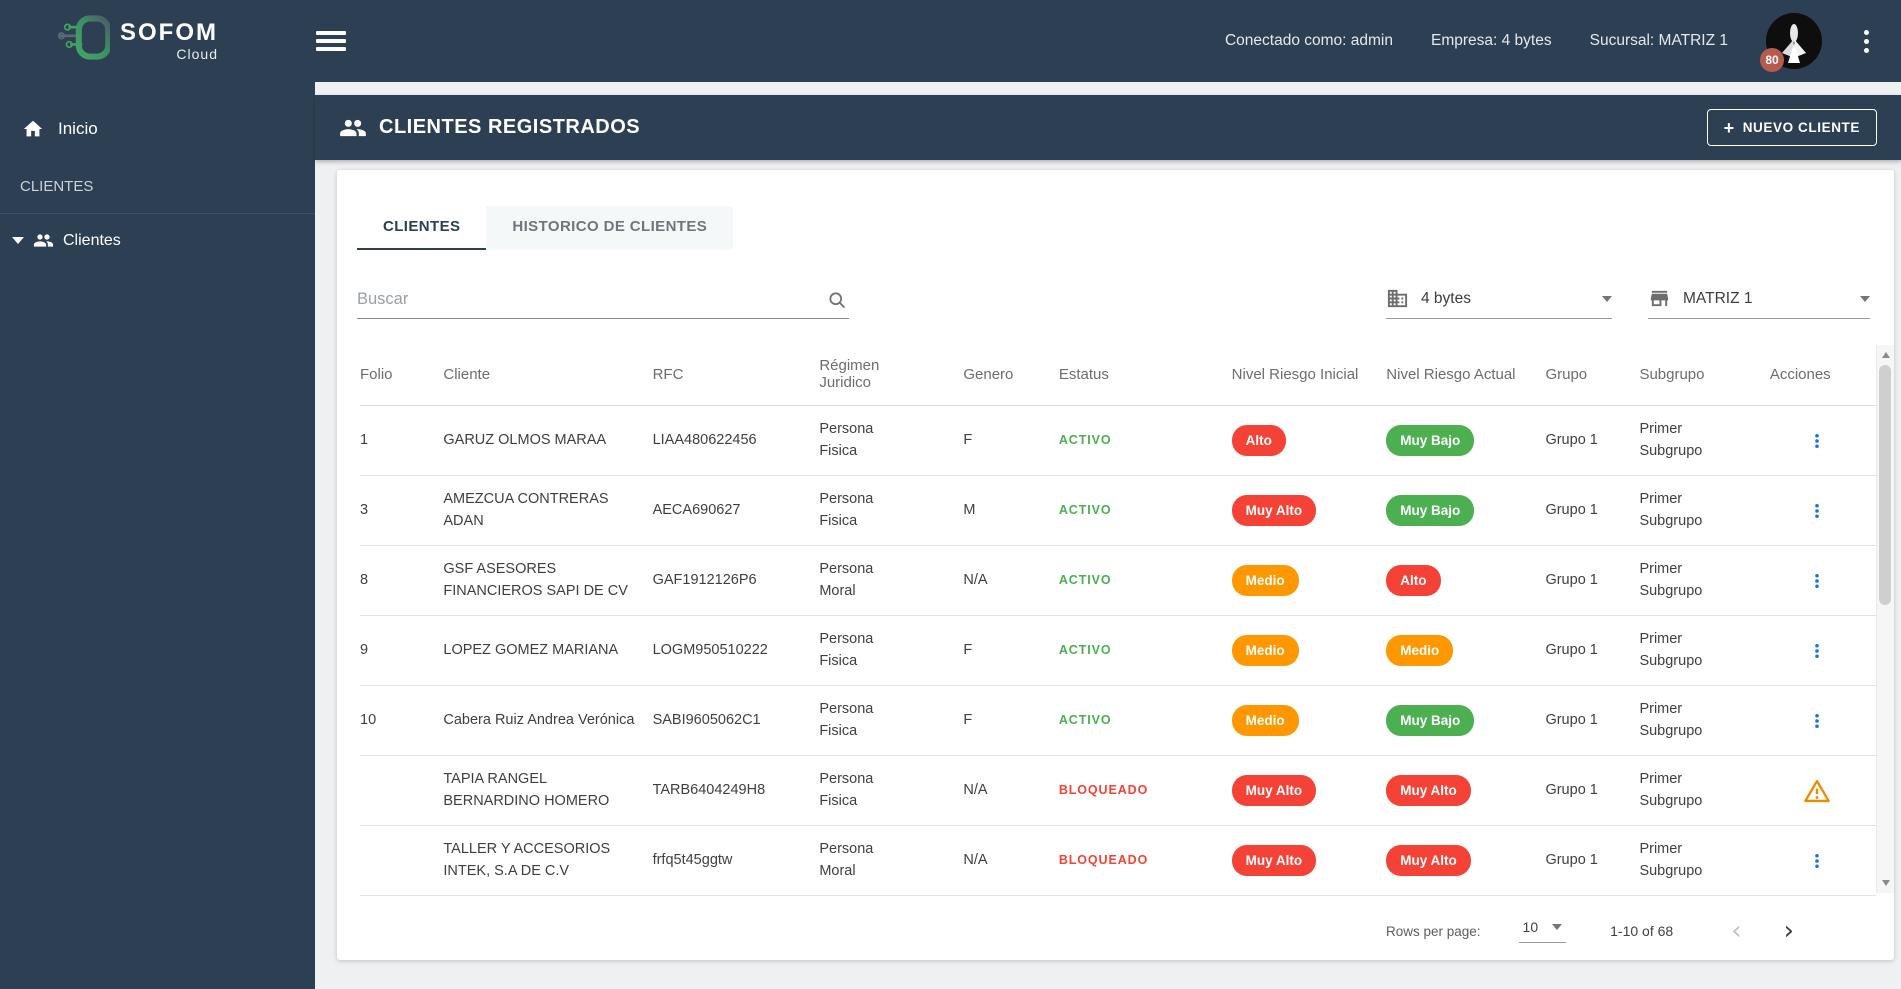 The width and height of the screenshot is (1901, 989). I want to click on branch-select-value: MATRIZ 1, so click(1718, 298).